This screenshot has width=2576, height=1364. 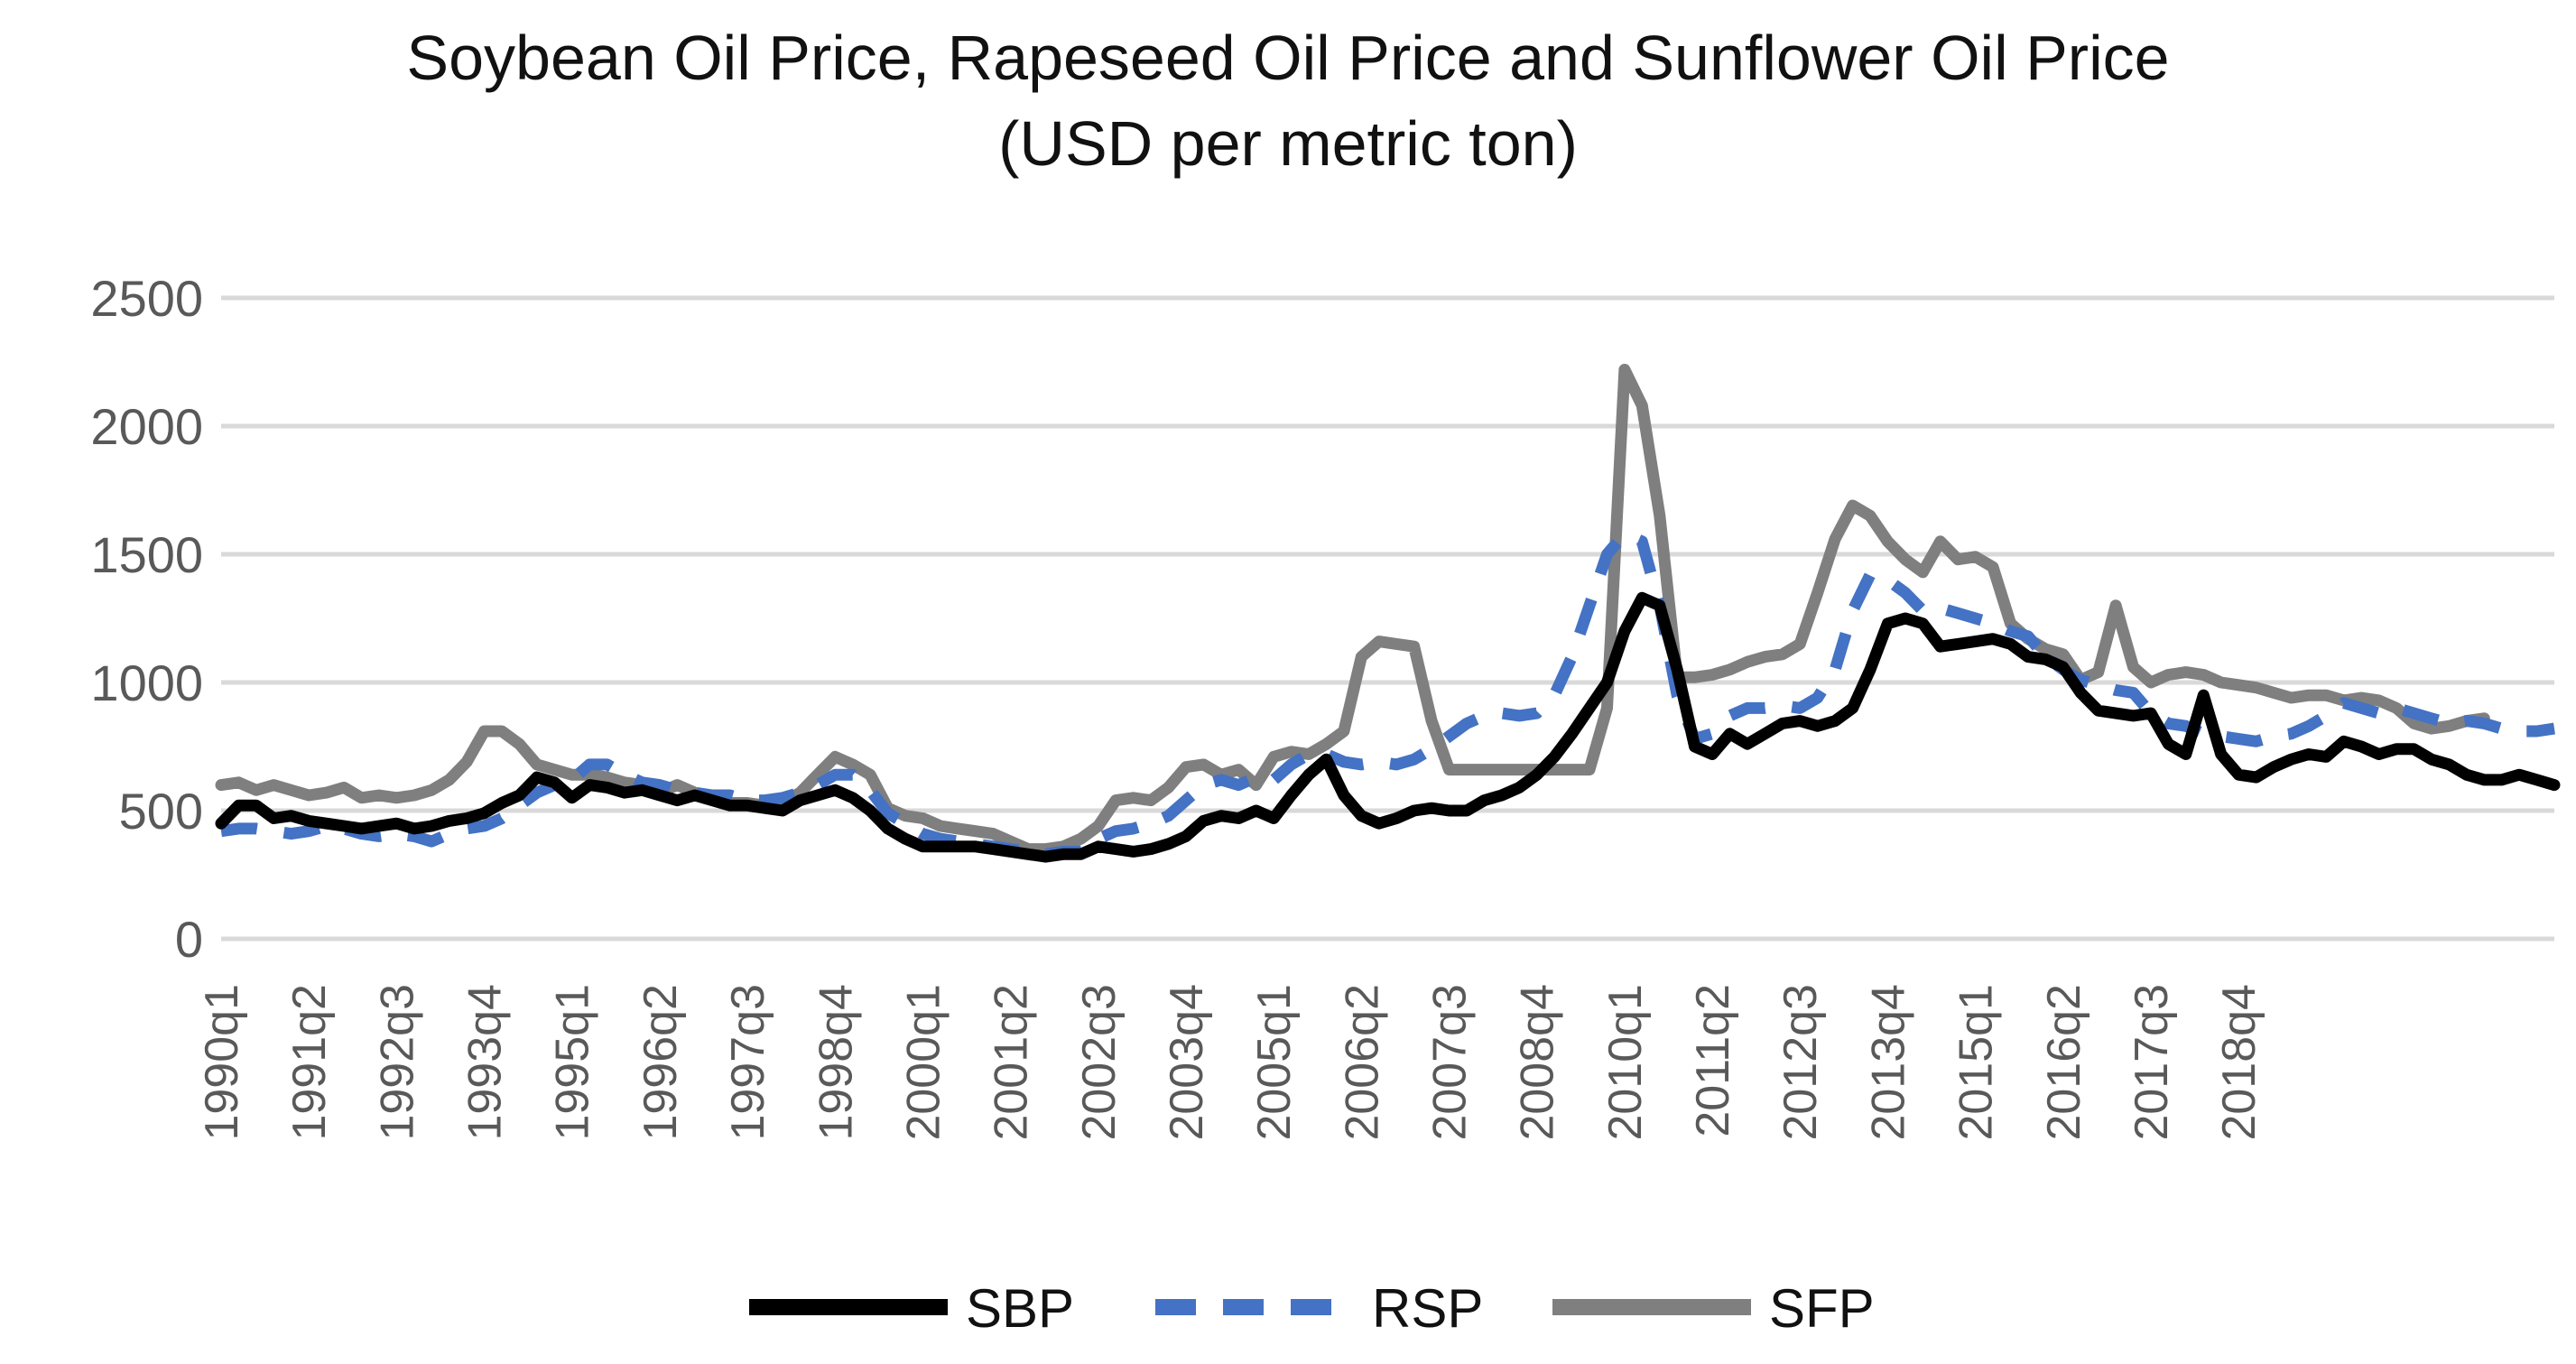 I want to click on x-tick-label: 2000q1, so click(x=923, y=1062).